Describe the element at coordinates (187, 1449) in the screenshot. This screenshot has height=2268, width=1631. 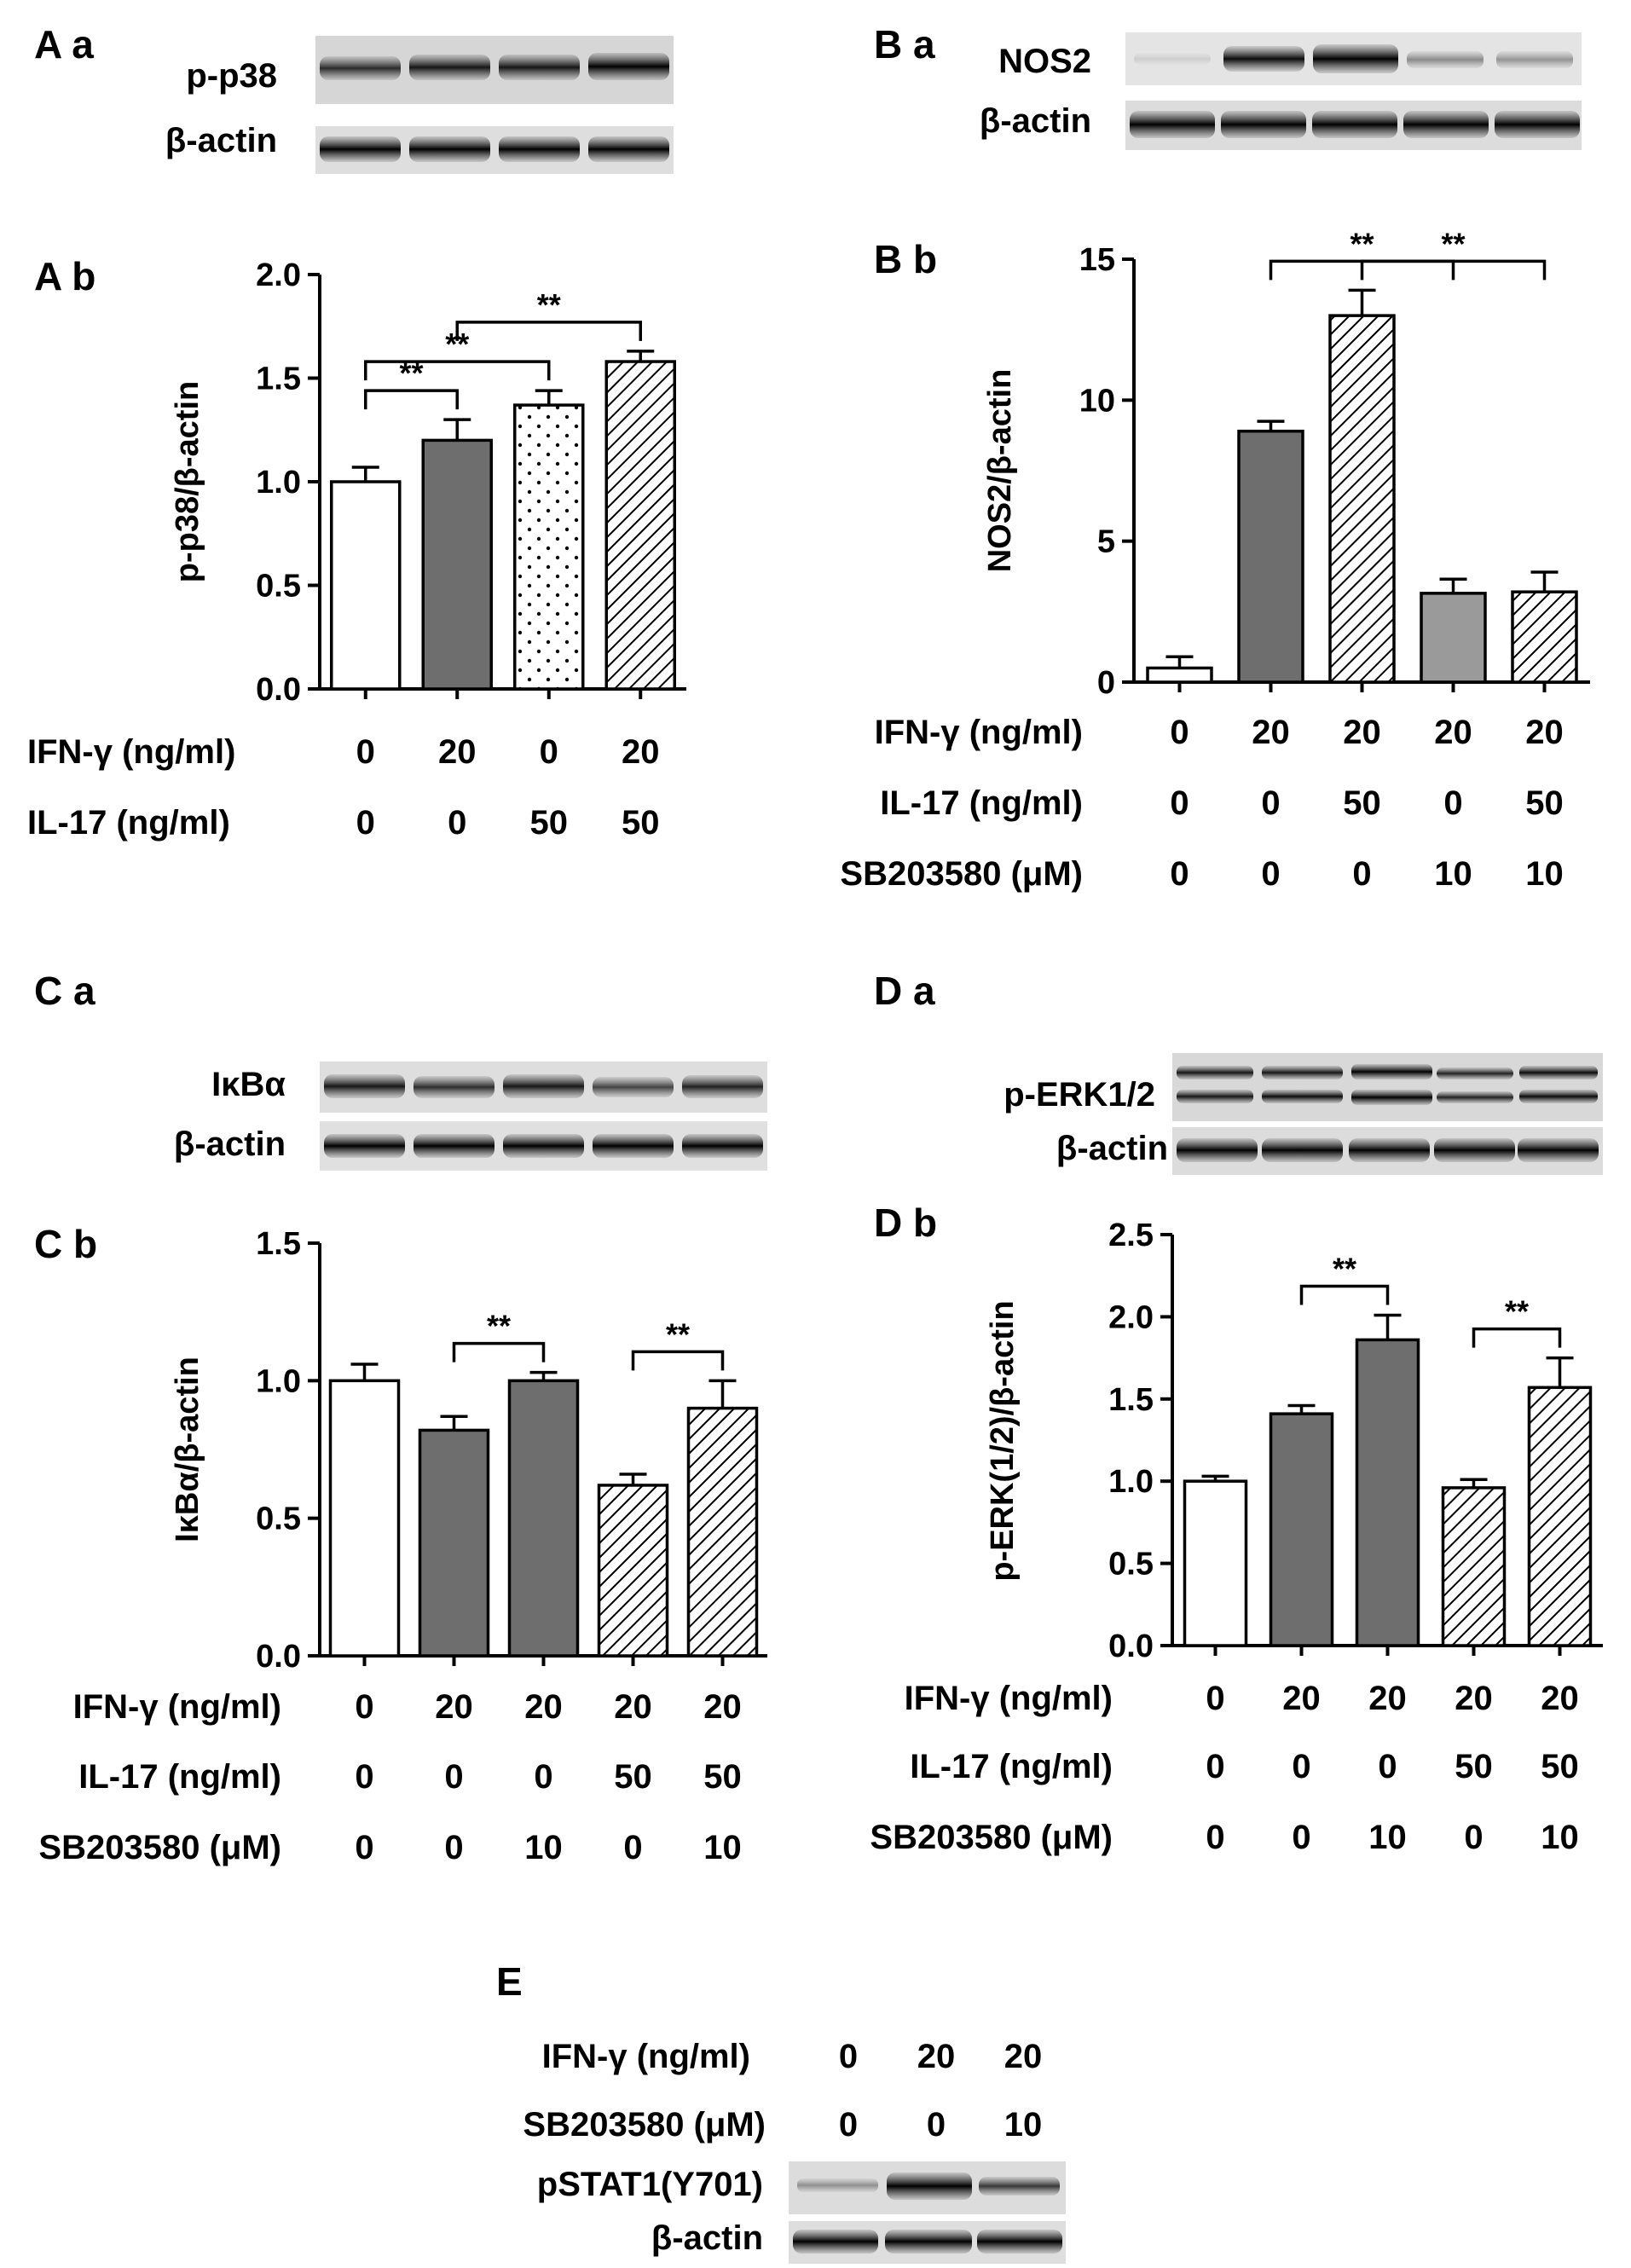
I see `y-axis-label: IκBα/β-actin` at that location.